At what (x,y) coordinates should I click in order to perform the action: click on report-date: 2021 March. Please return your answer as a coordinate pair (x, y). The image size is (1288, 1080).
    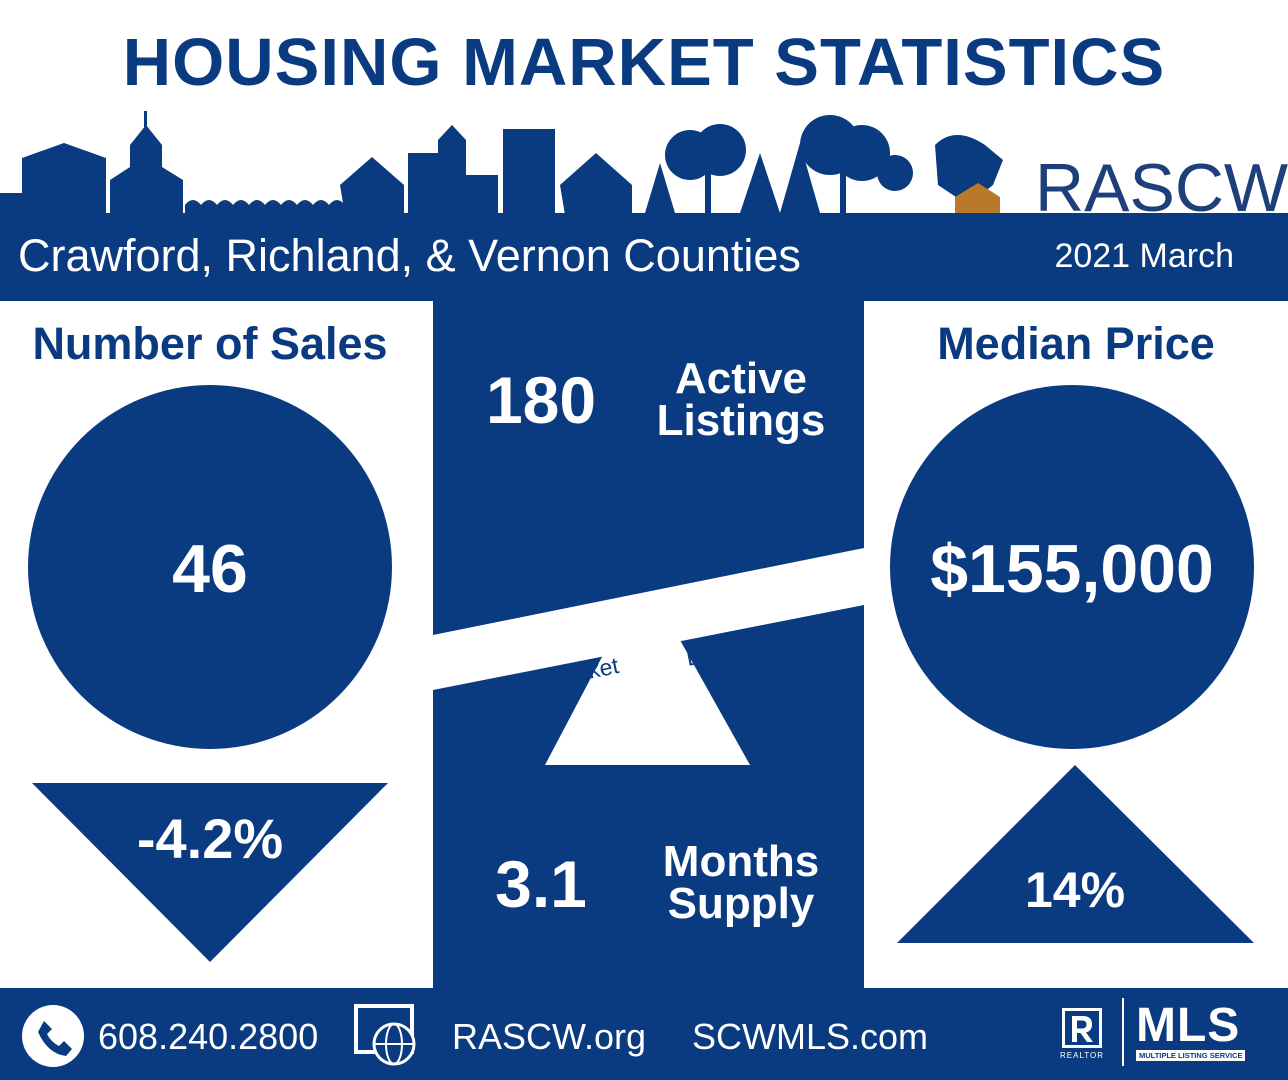
    Looking at the image, I should click on (1144, 256).